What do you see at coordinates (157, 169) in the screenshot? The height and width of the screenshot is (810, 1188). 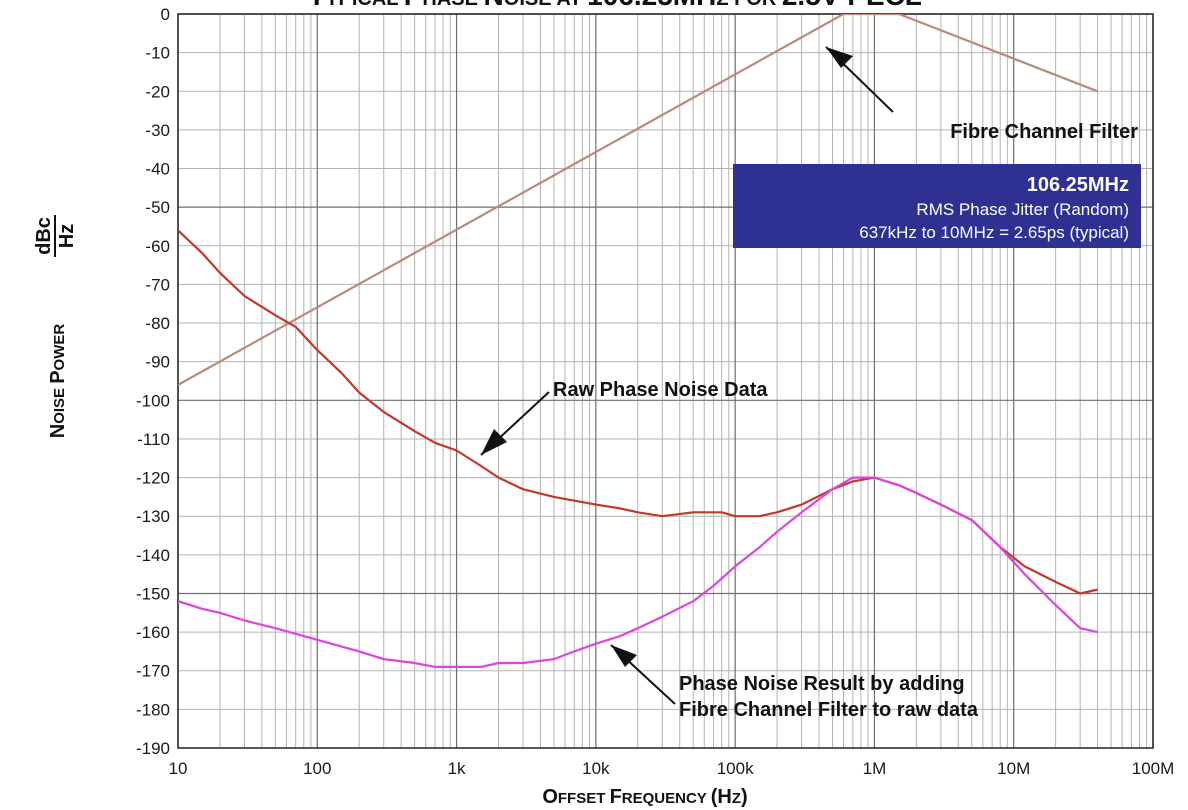 I see `y-tick-label: -40` at bounding box center [157, 169].